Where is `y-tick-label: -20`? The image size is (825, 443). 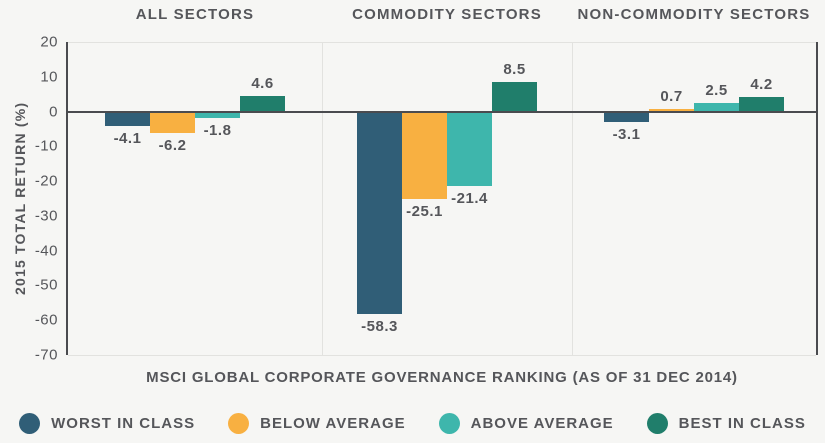 y-tick-label: -20 is located at coordinates (46, 181).